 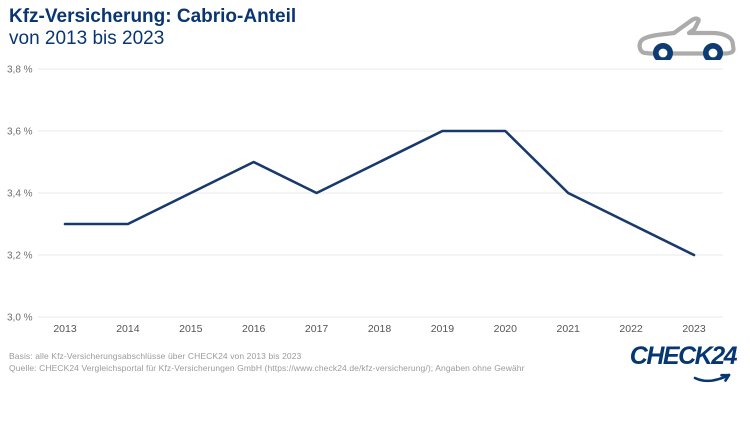 What do you see at coordinates (20, 318) in the screenshot?
I see `y-axis-tick-label: 3,0 %` at bounding box center [20, 318].